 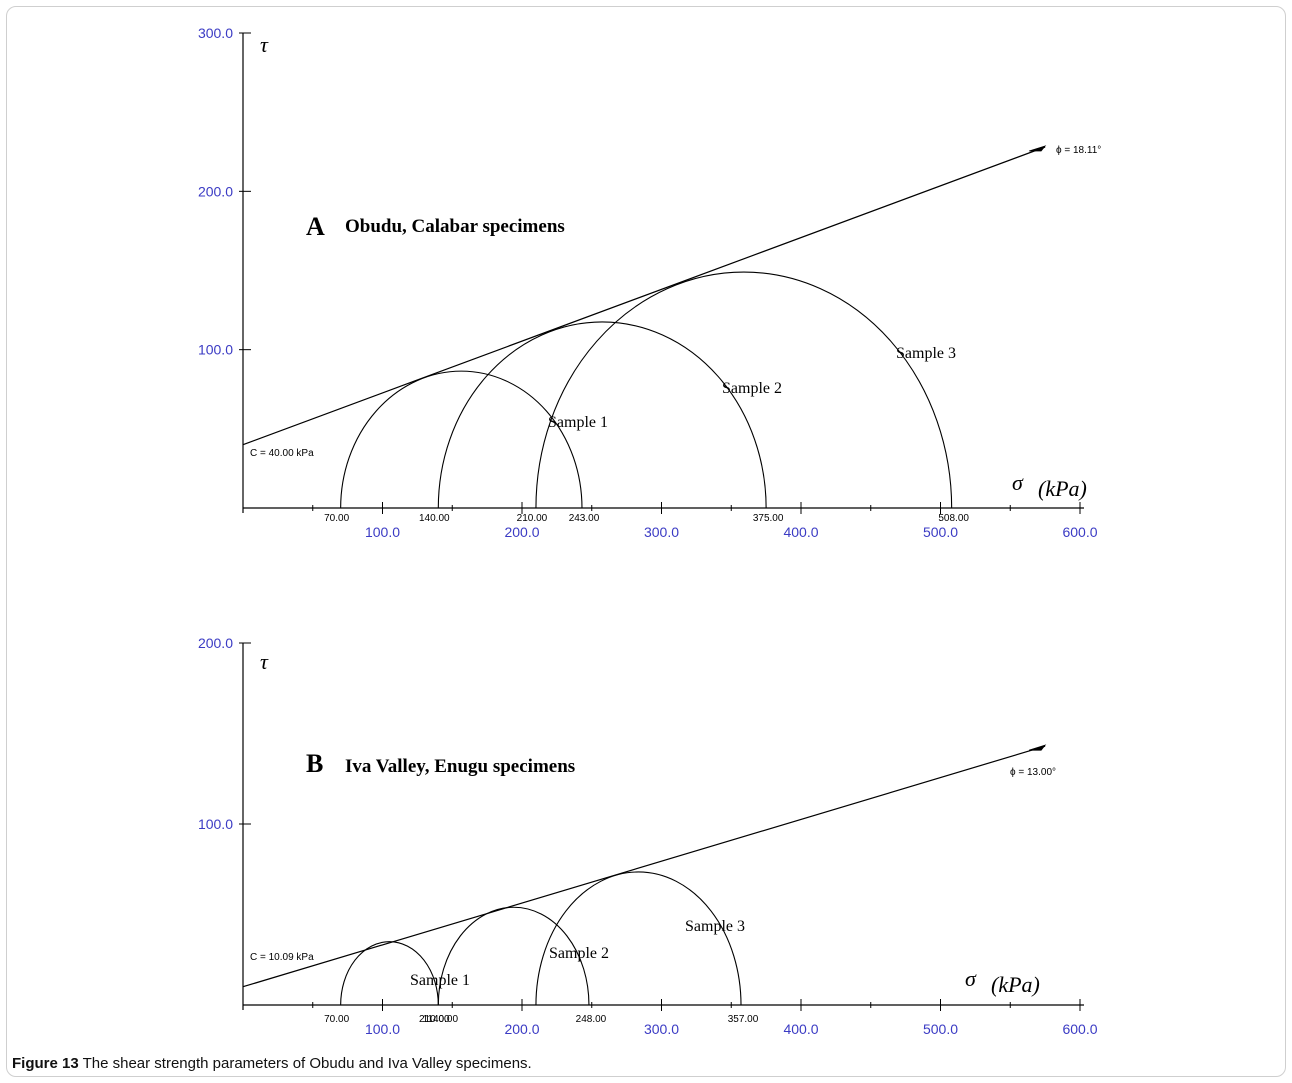 I want to click on panel-a-y-tick-label: 100.0, so click(x=215, y=350).